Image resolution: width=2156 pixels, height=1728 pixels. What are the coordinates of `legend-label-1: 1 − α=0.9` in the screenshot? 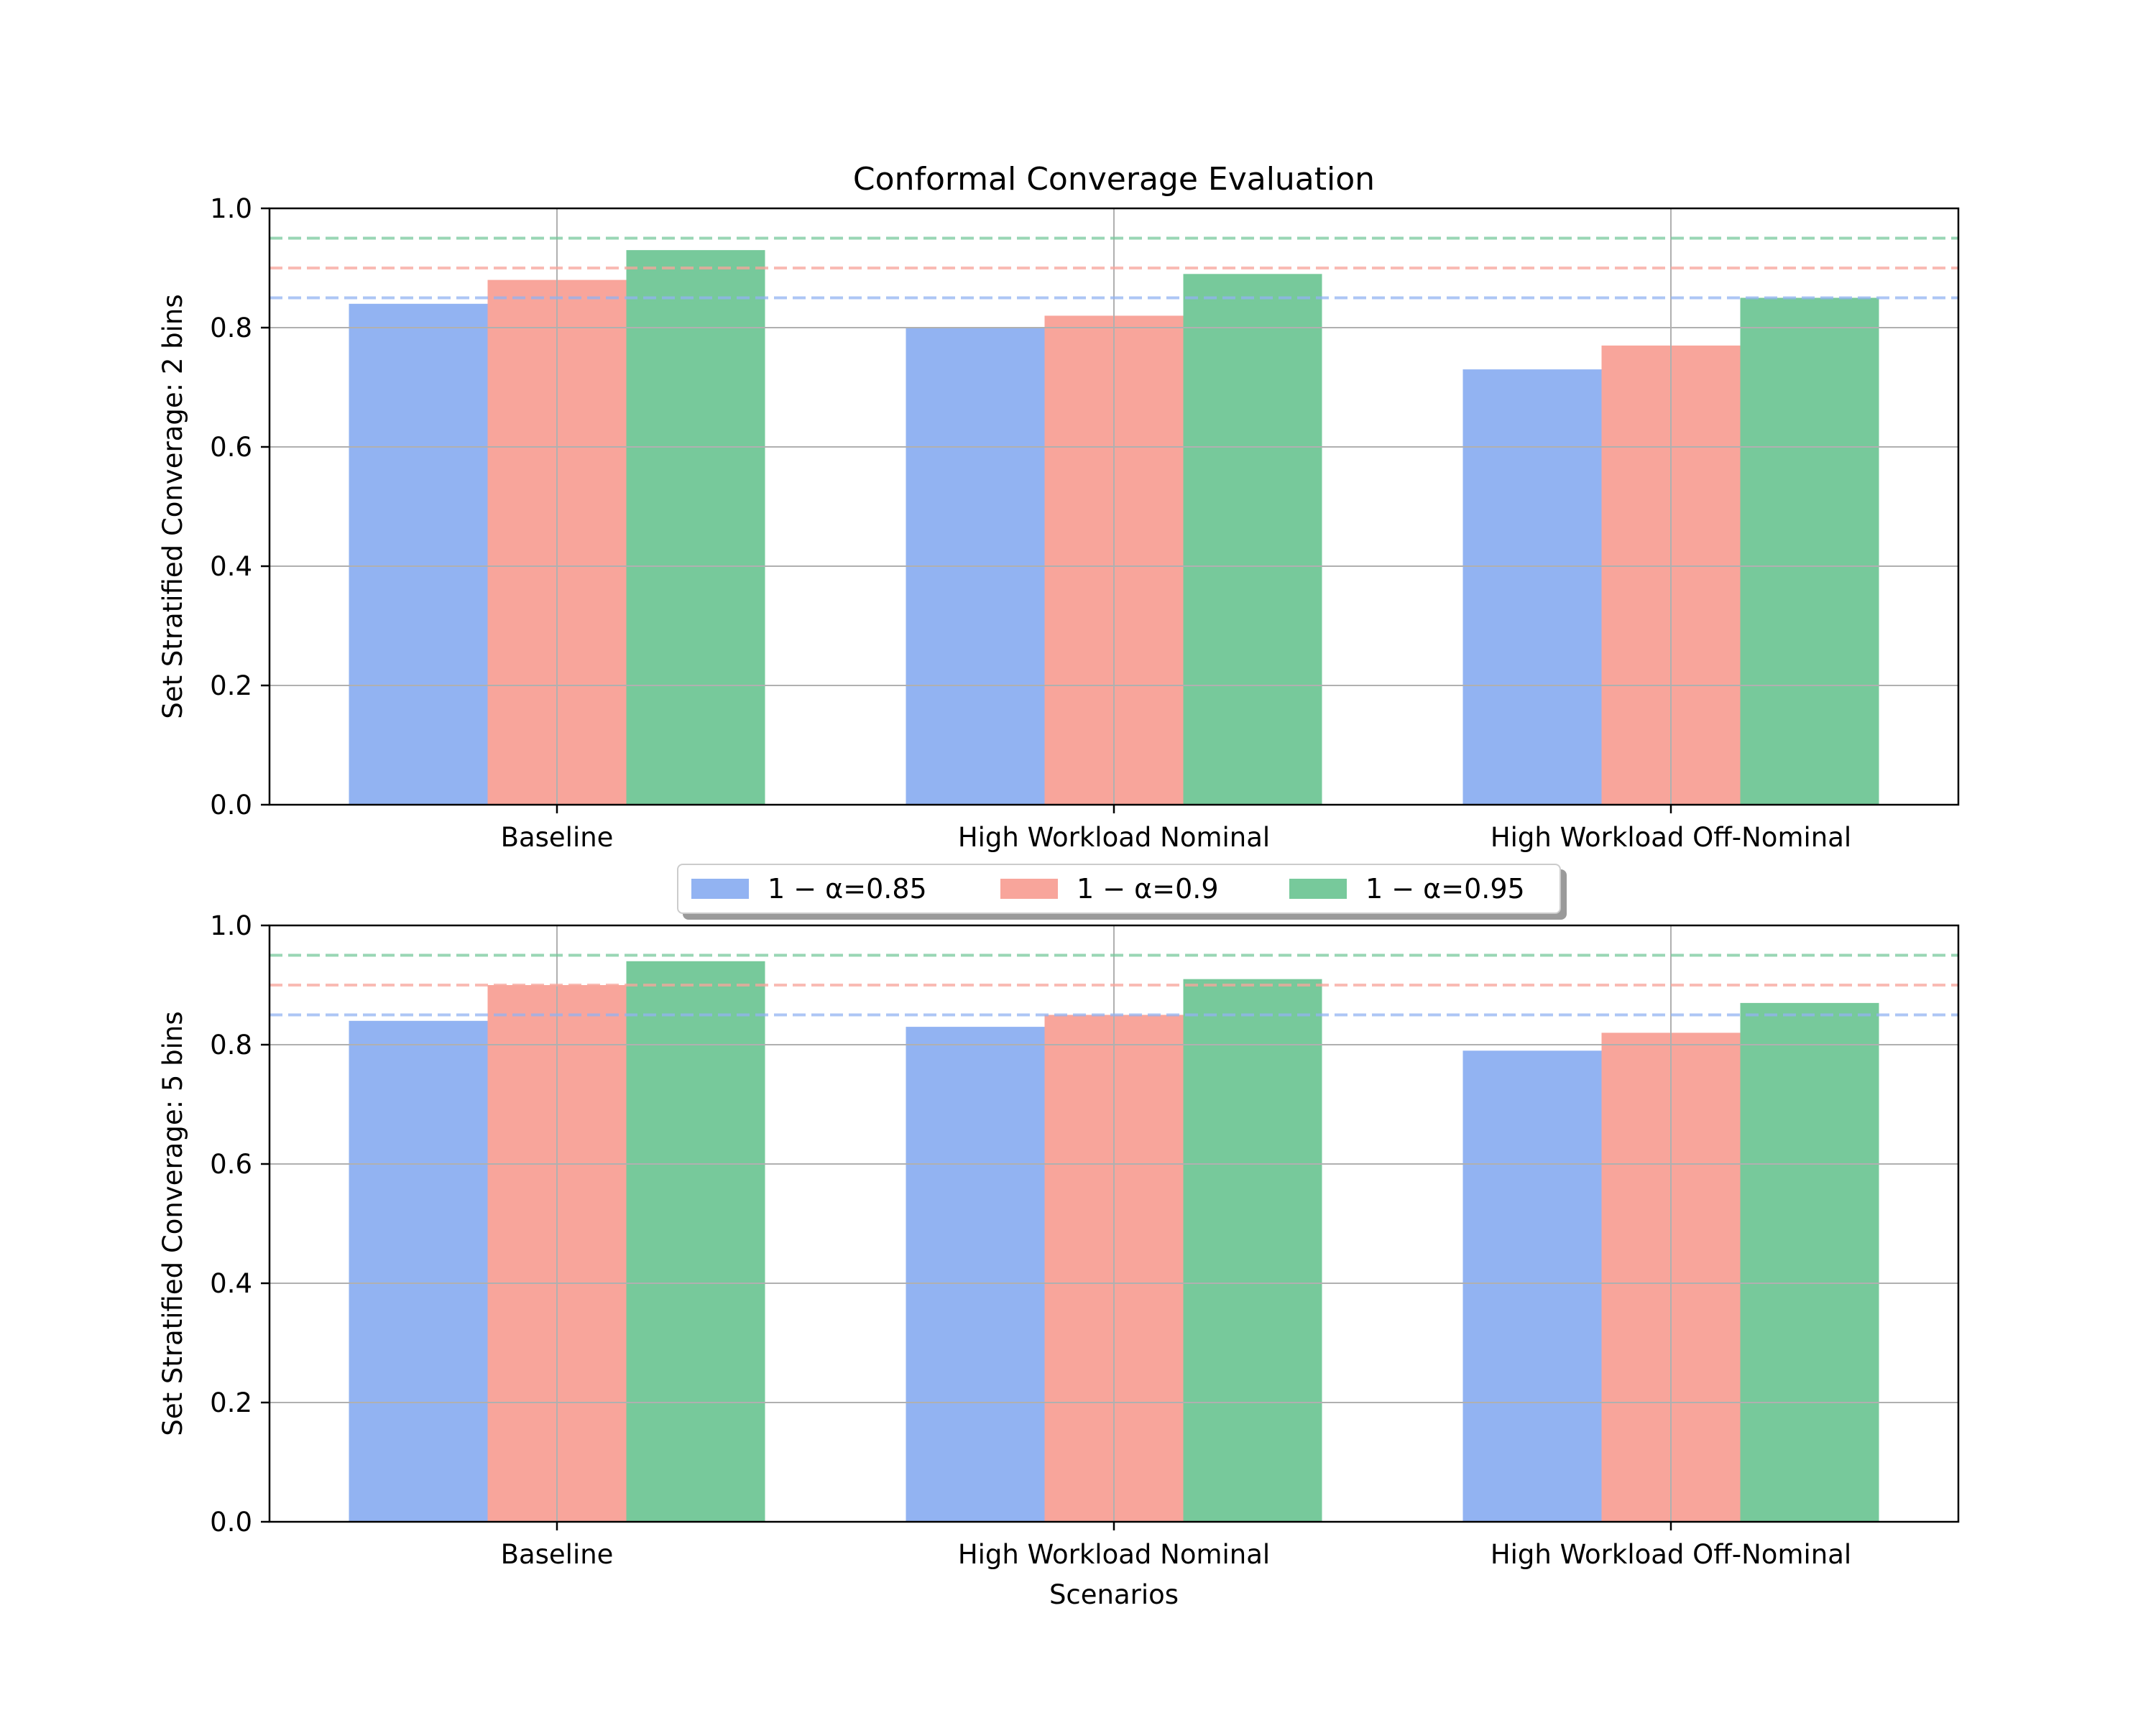 It's located at (1148, 889).